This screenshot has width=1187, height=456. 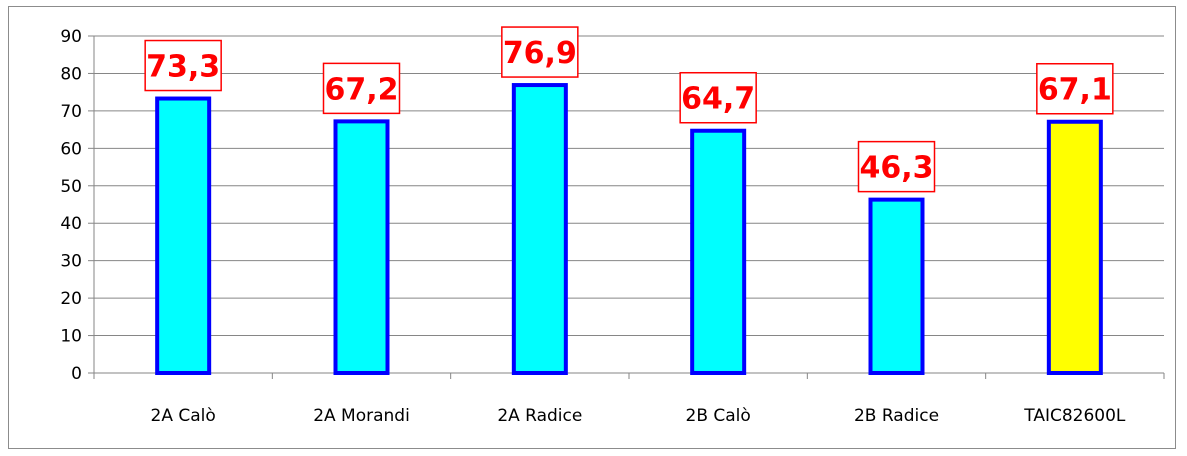 What do you see at coordinates (71, 224) in the screenshot?
I see `y-tick-label: 40` at bounding box center [71, 224].